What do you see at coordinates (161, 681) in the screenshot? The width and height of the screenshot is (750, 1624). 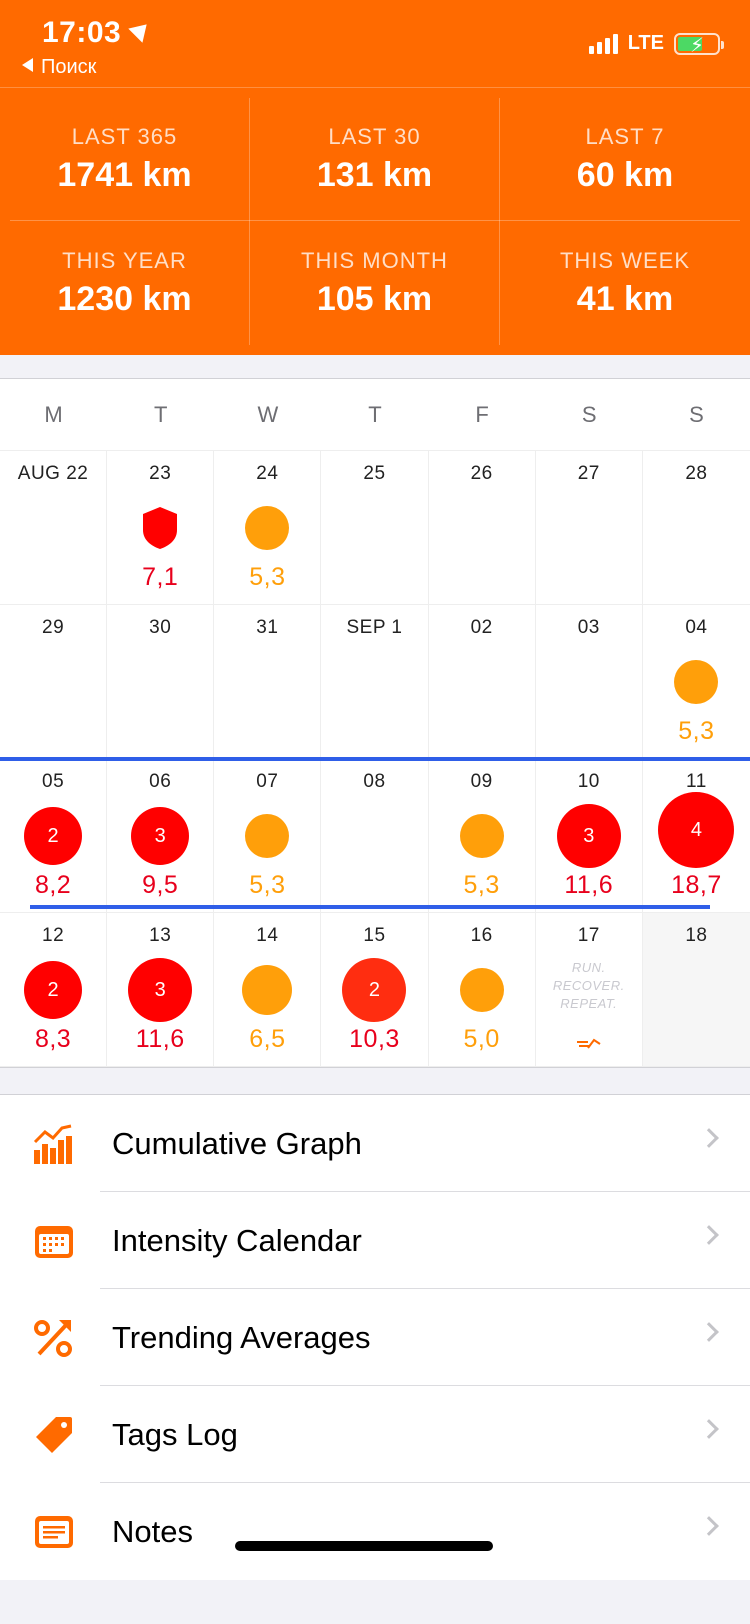 I see `calendar-day: 30` at bounding box center [161, 681].